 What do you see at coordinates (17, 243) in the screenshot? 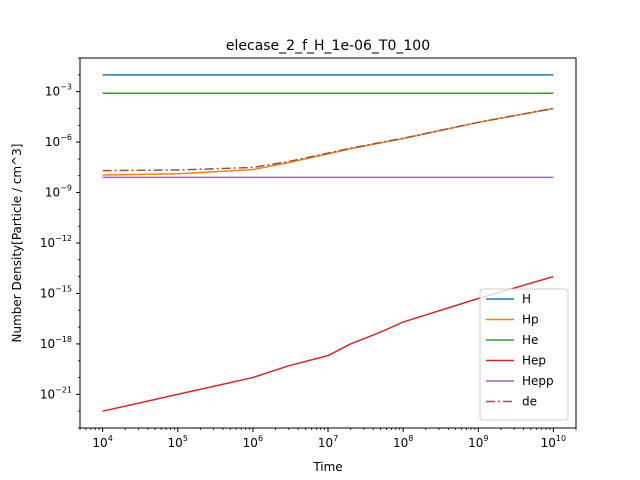
I see `y-axis-label: Number Density[Particle / cm^3]` at bounding box center [17, 243].